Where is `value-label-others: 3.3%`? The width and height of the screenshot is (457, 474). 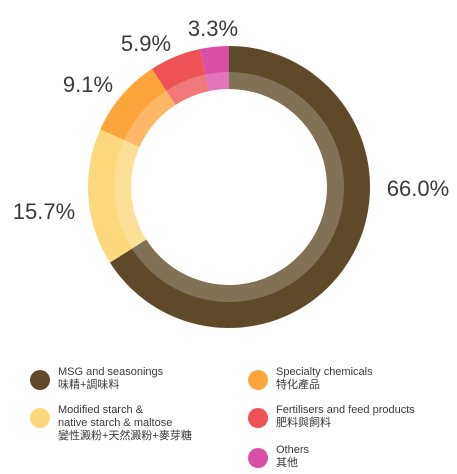
value-label-others: 3.3% is located at coordinates (213, 28).